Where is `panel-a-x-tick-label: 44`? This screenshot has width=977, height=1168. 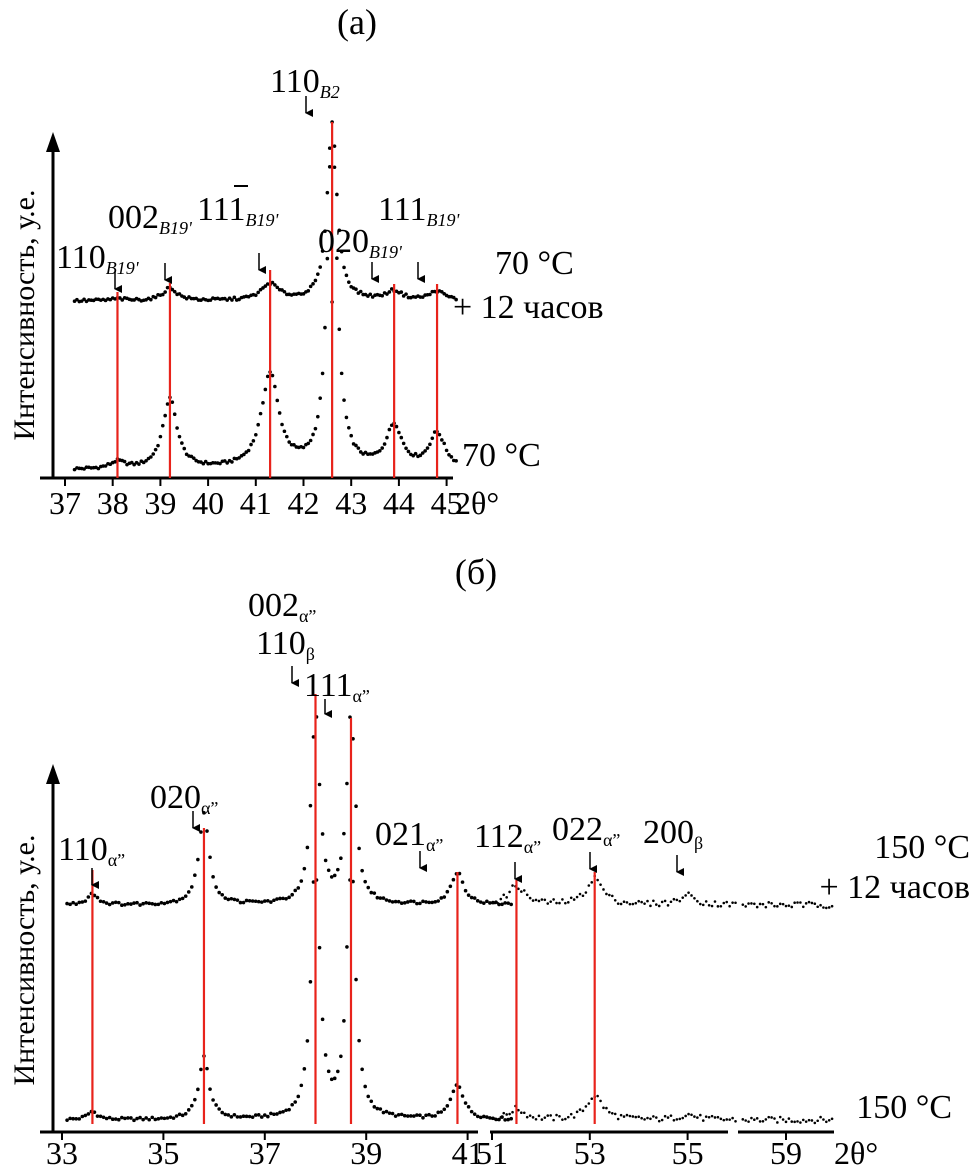
panel-a-x-tick-label: 44 is located at coordinates (399, 503).